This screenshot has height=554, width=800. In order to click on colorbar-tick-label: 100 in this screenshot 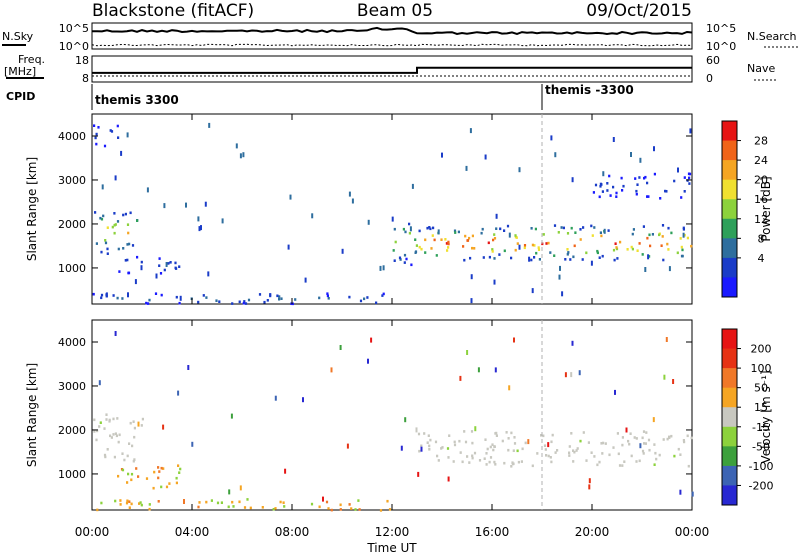, I will do `click(761, 368)`.